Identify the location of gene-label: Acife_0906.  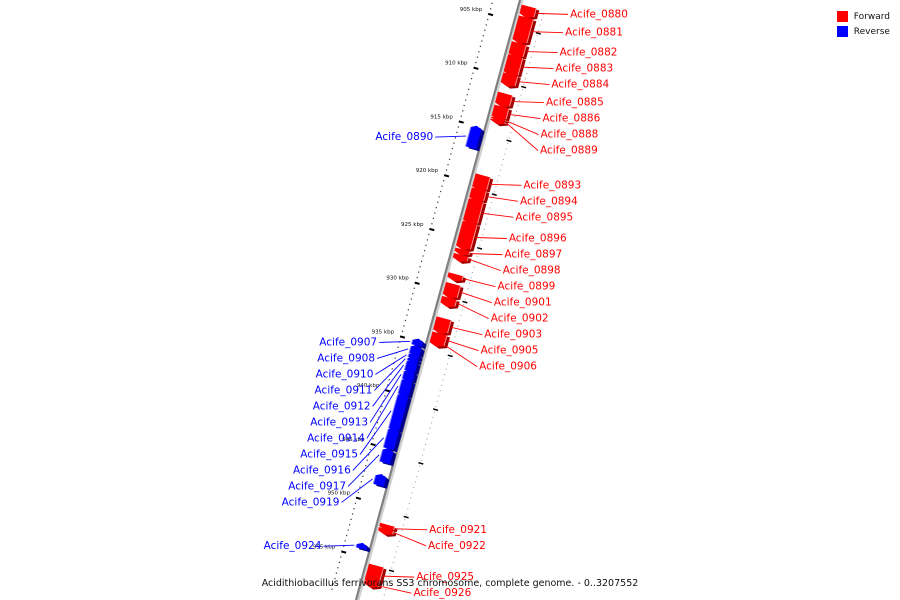
(508, 367).